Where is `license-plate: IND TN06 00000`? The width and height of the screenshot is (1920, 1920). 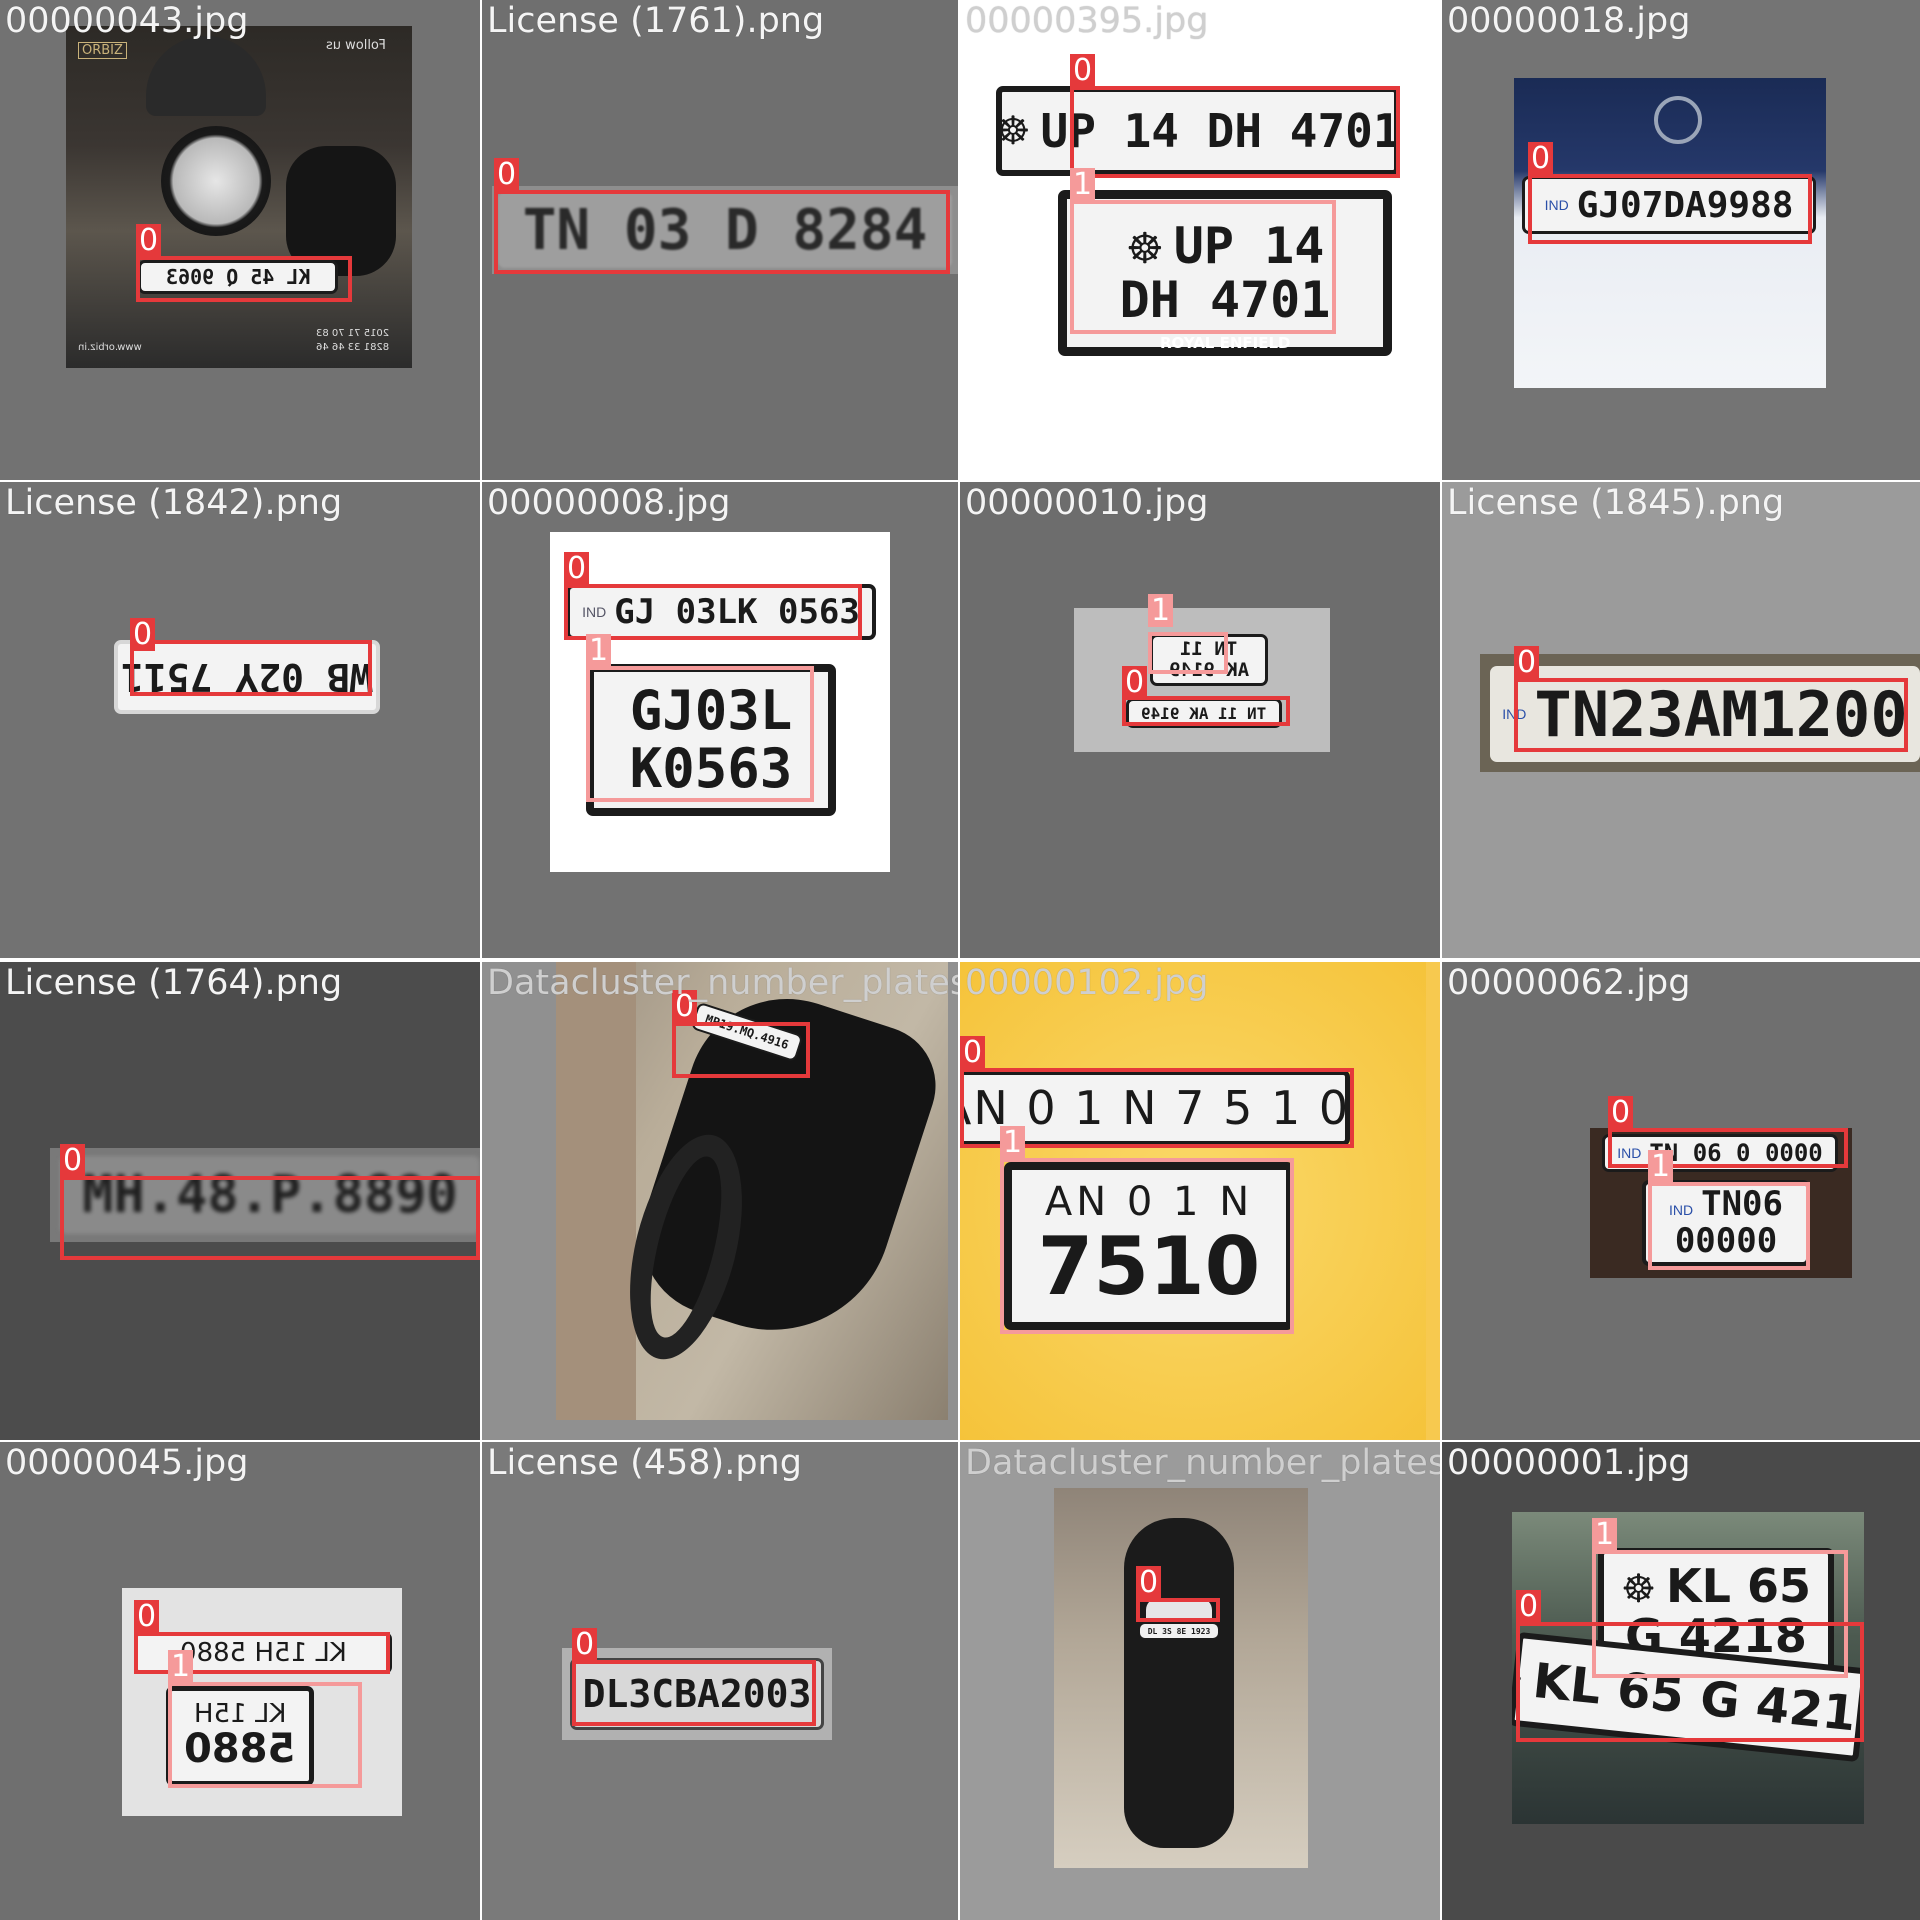
license-plate: IND TN06 00000 is located at coordinates (1726, 1223).